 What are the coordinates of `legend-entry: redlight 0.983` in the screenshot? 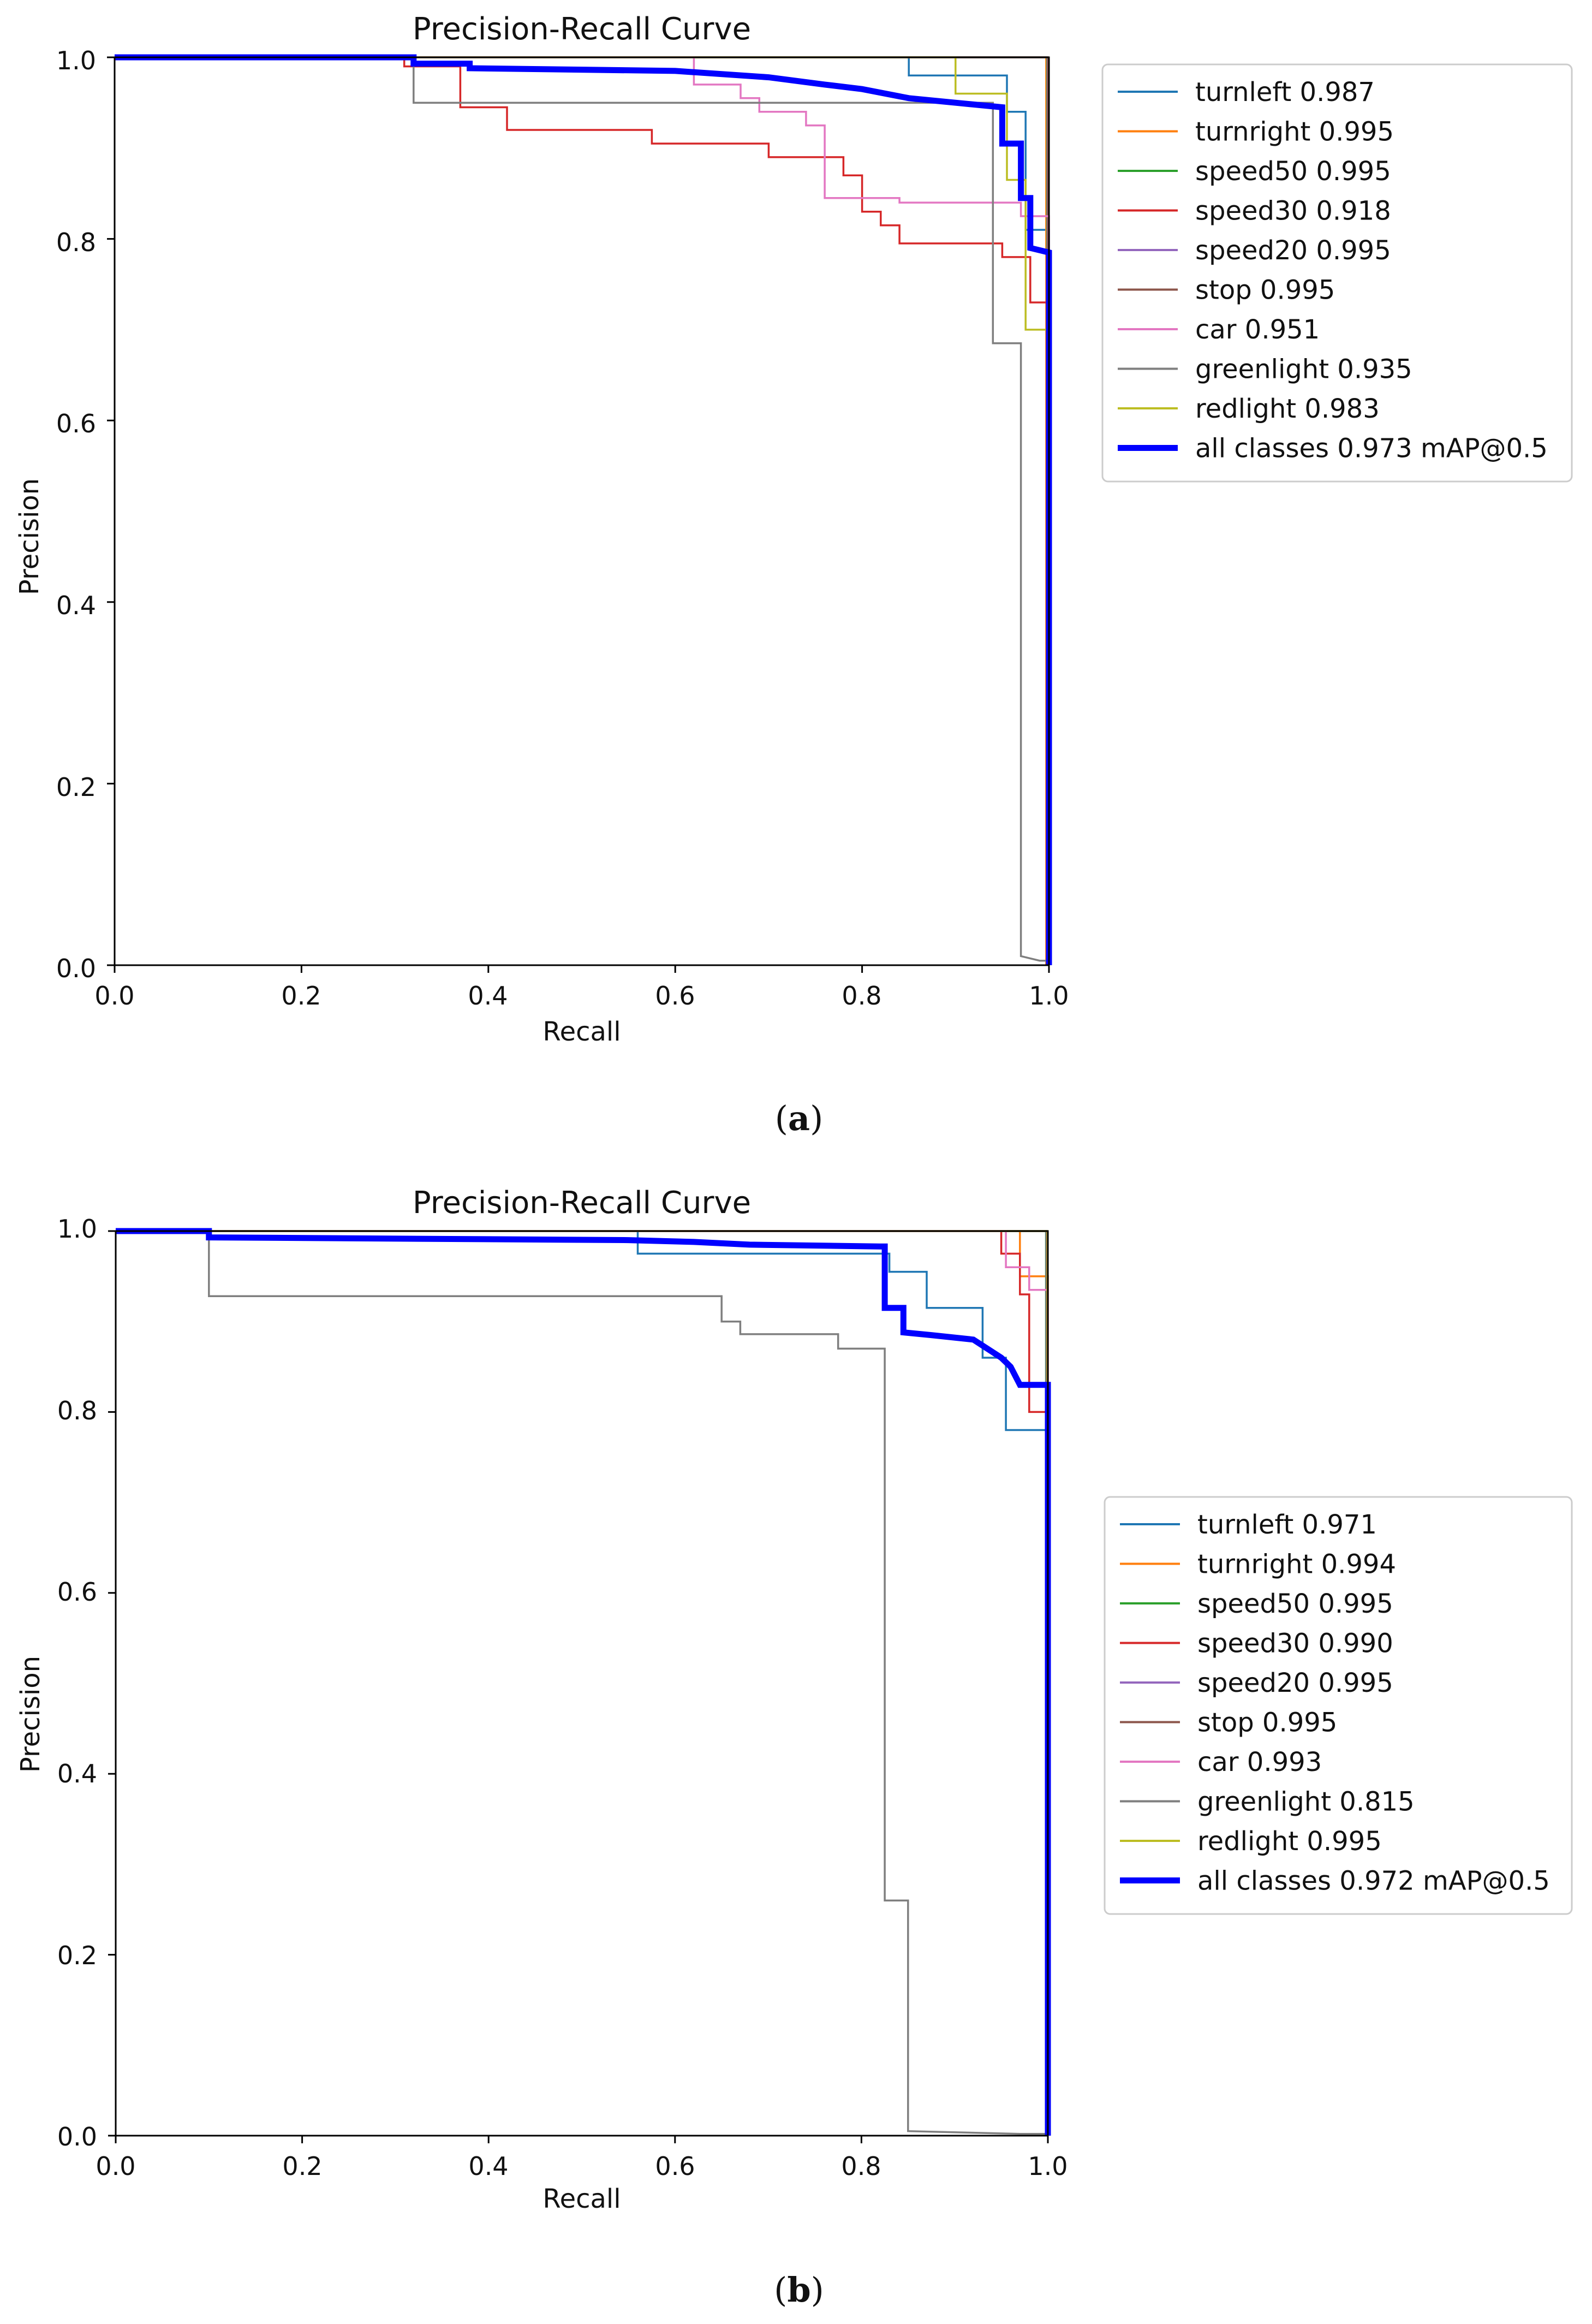 It's located at (1287, 409).